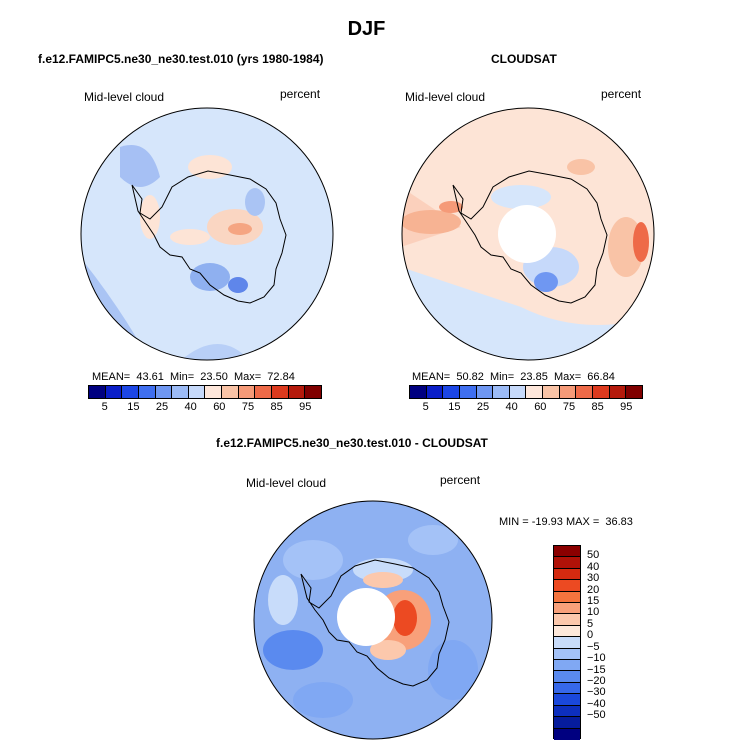 Image resolution: width=733 pixels, height=747 pixels. Describe the element at coordinates (566, 522) in the screenshot. I see `diff-minmax: MIN = -19.93 MAX = 36.83` at that location.